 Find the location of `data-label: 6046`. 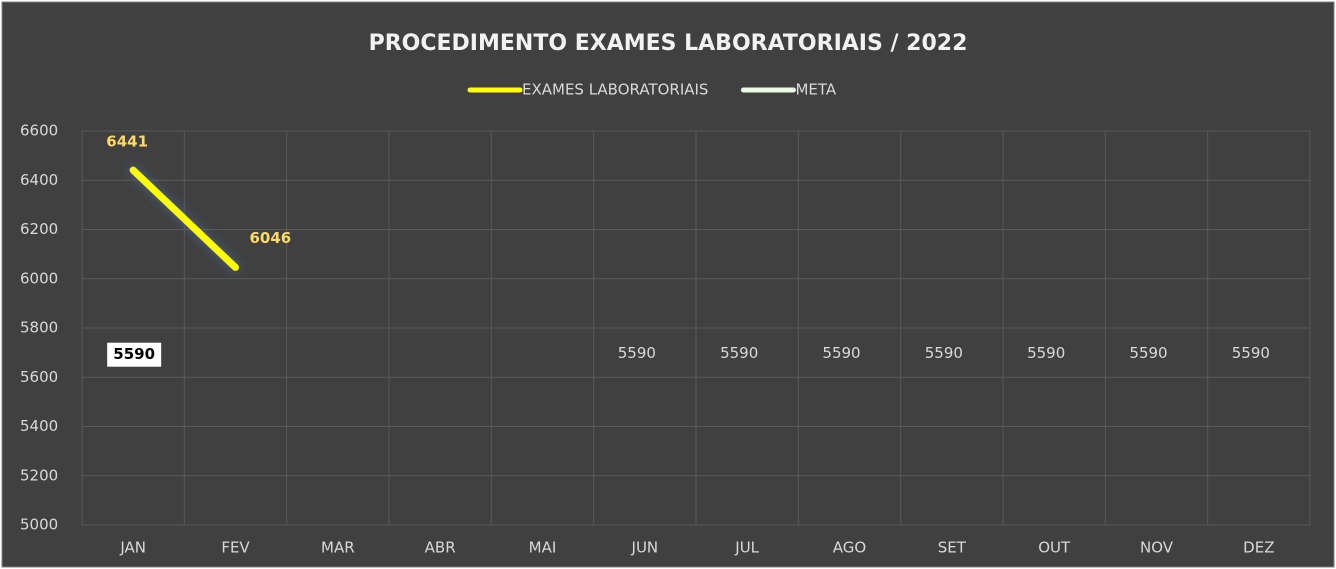

data-label: 6046 is located at coordinates (271, 238).